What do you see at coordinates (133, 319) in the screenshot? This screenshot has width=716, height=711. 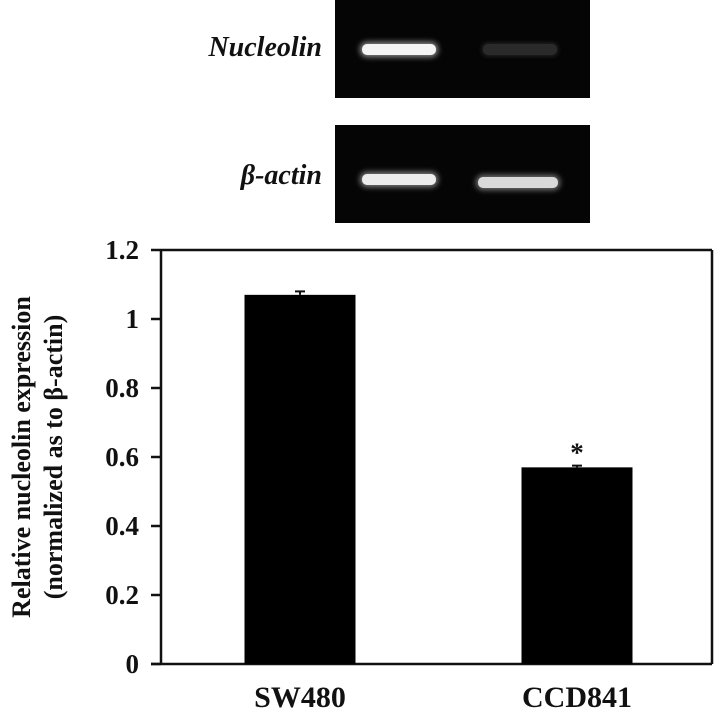 I see `y-tick-label: 1` at bounding box center [133, 319].